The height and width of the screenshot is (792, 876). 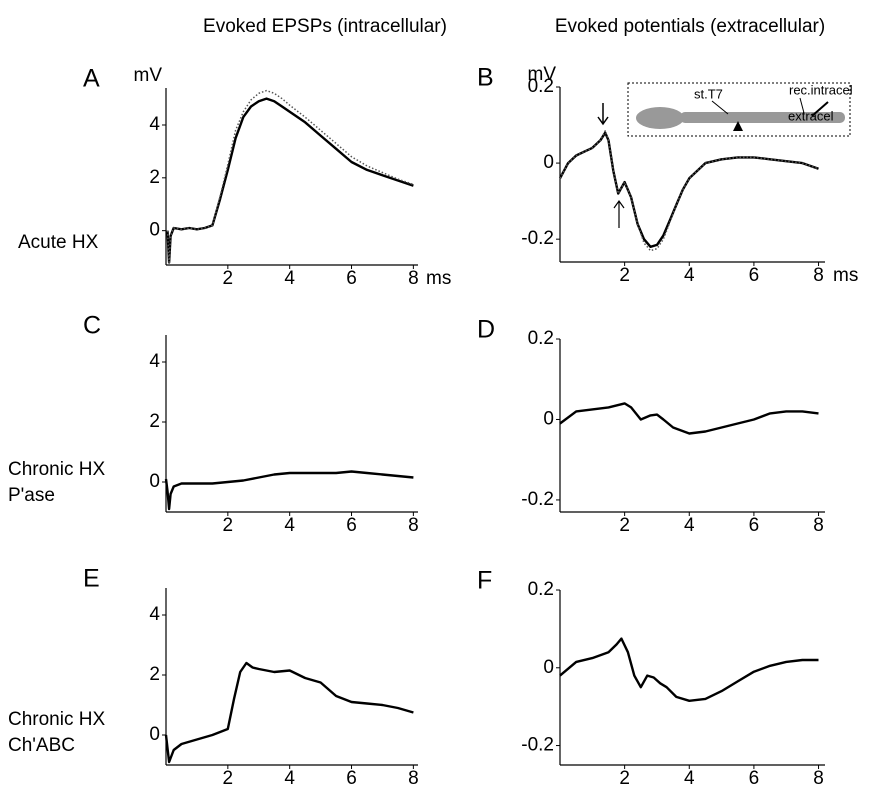 I want to click on stim-marker, so click(x=738, y=126).